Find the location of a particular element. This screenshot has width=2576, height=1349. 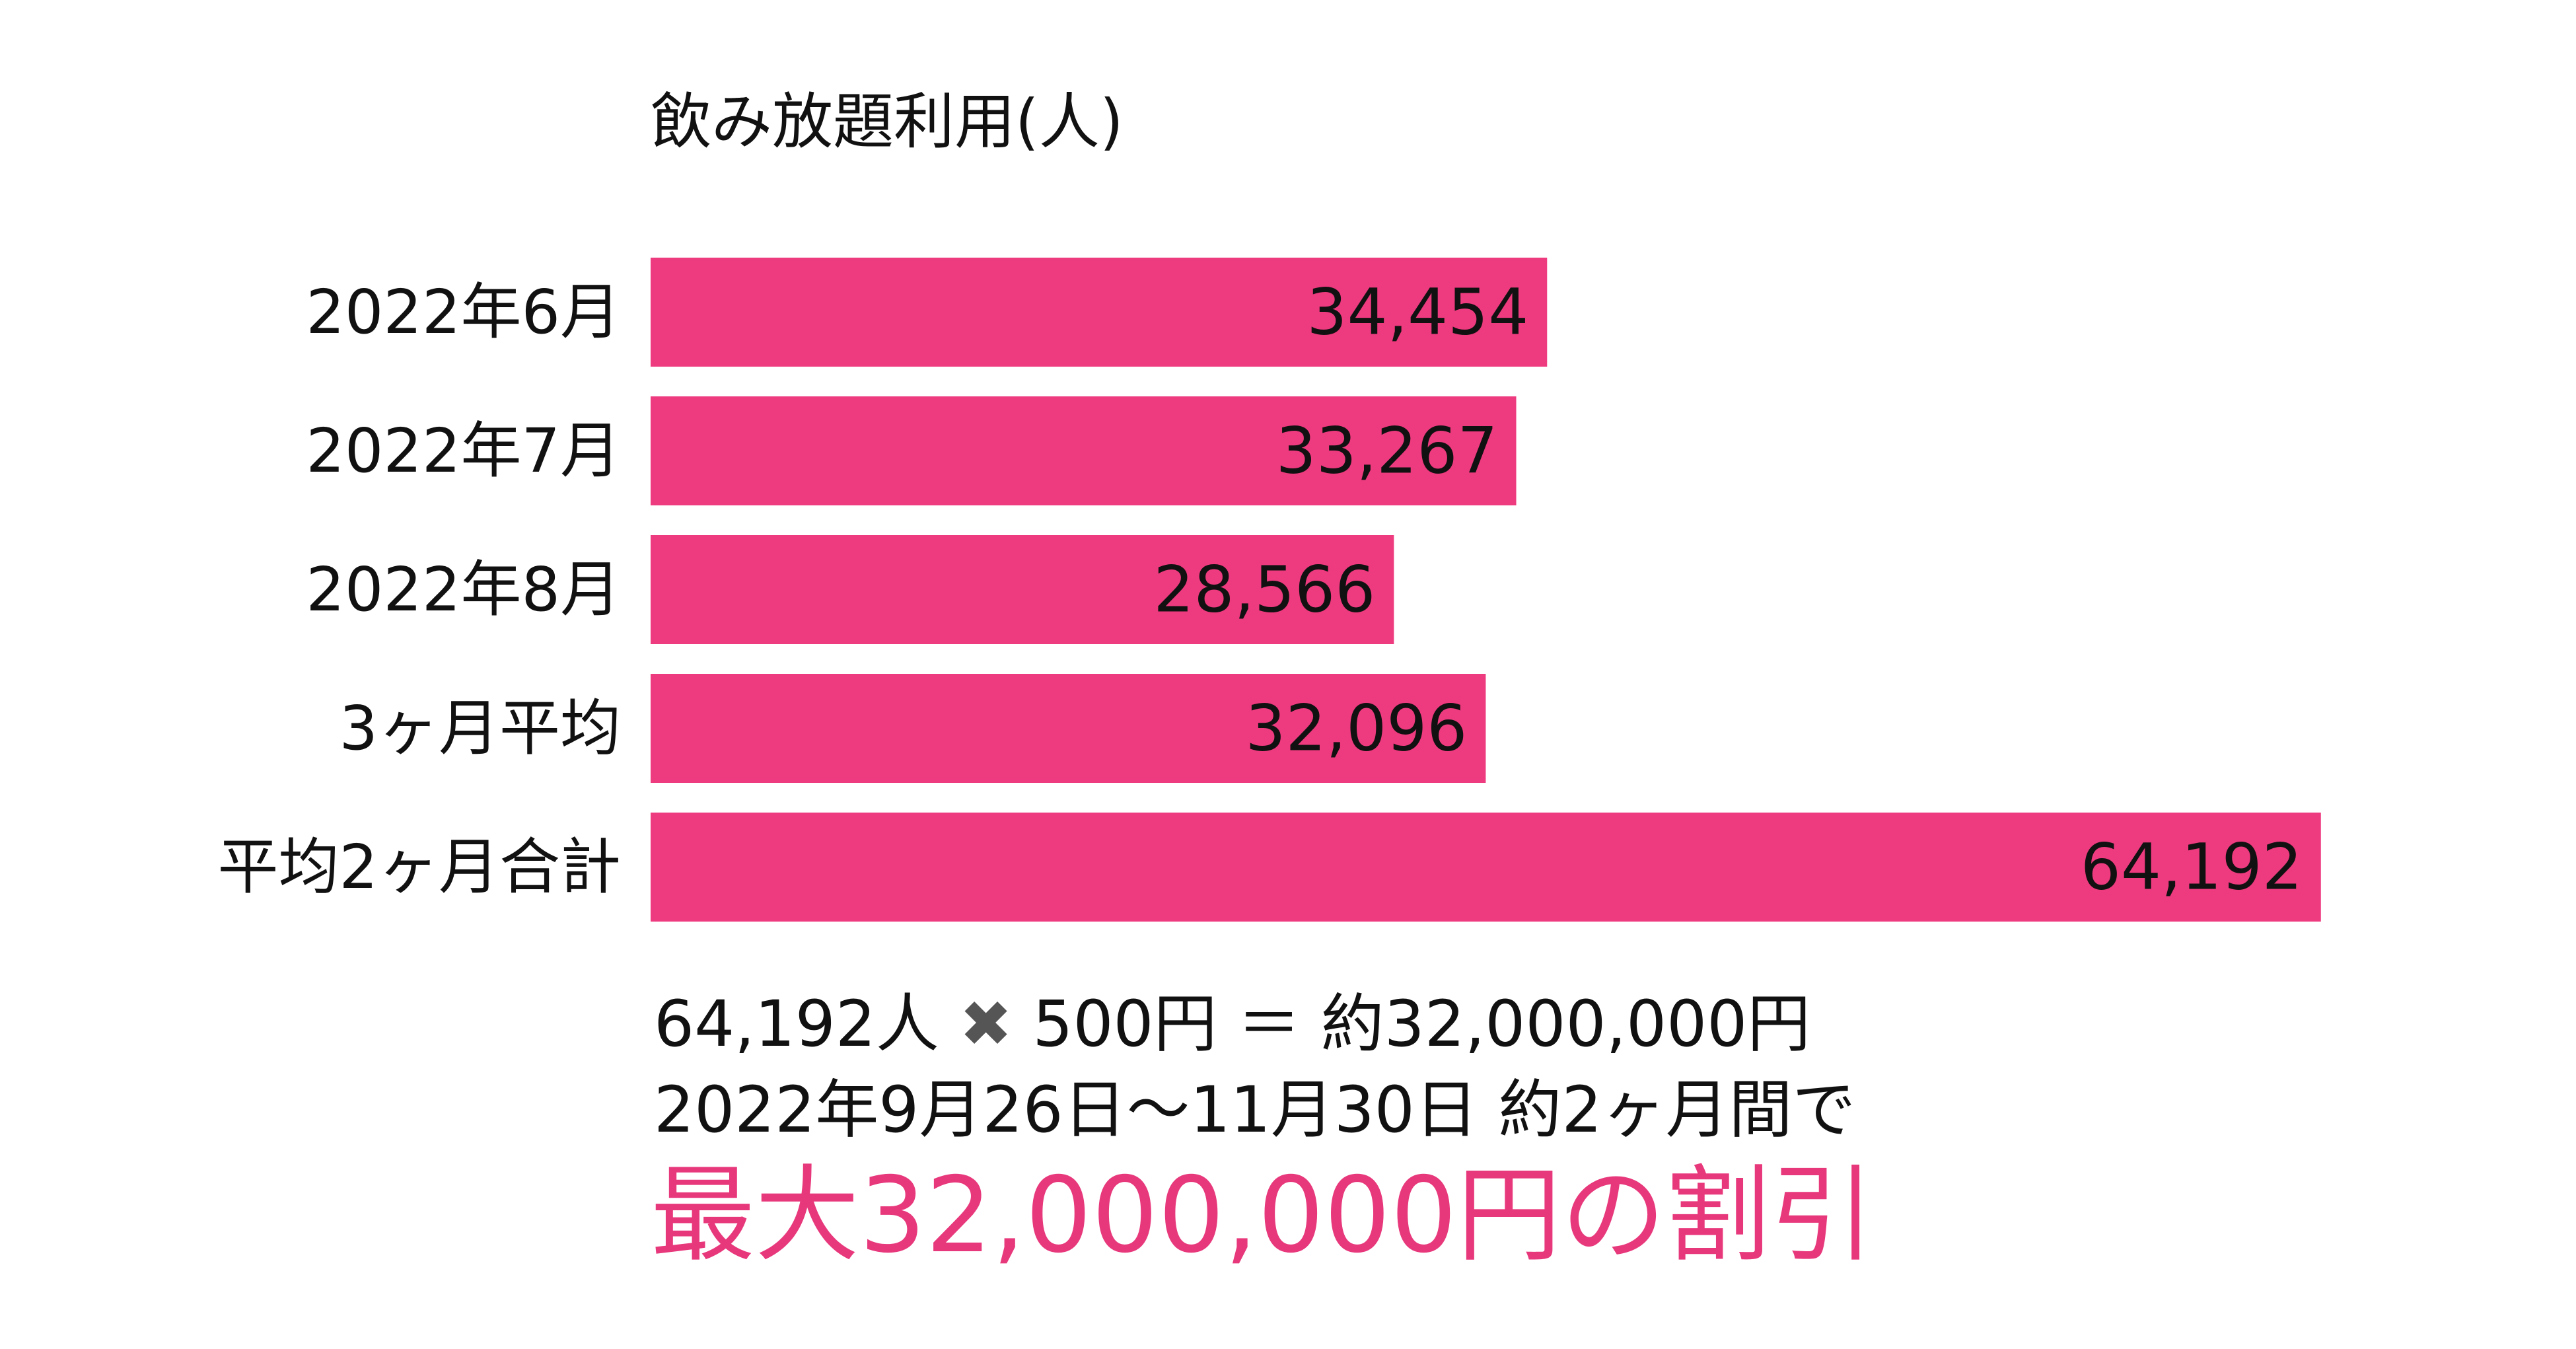

category-label-2: 2022年7月 is located at coordinates (464, 451).